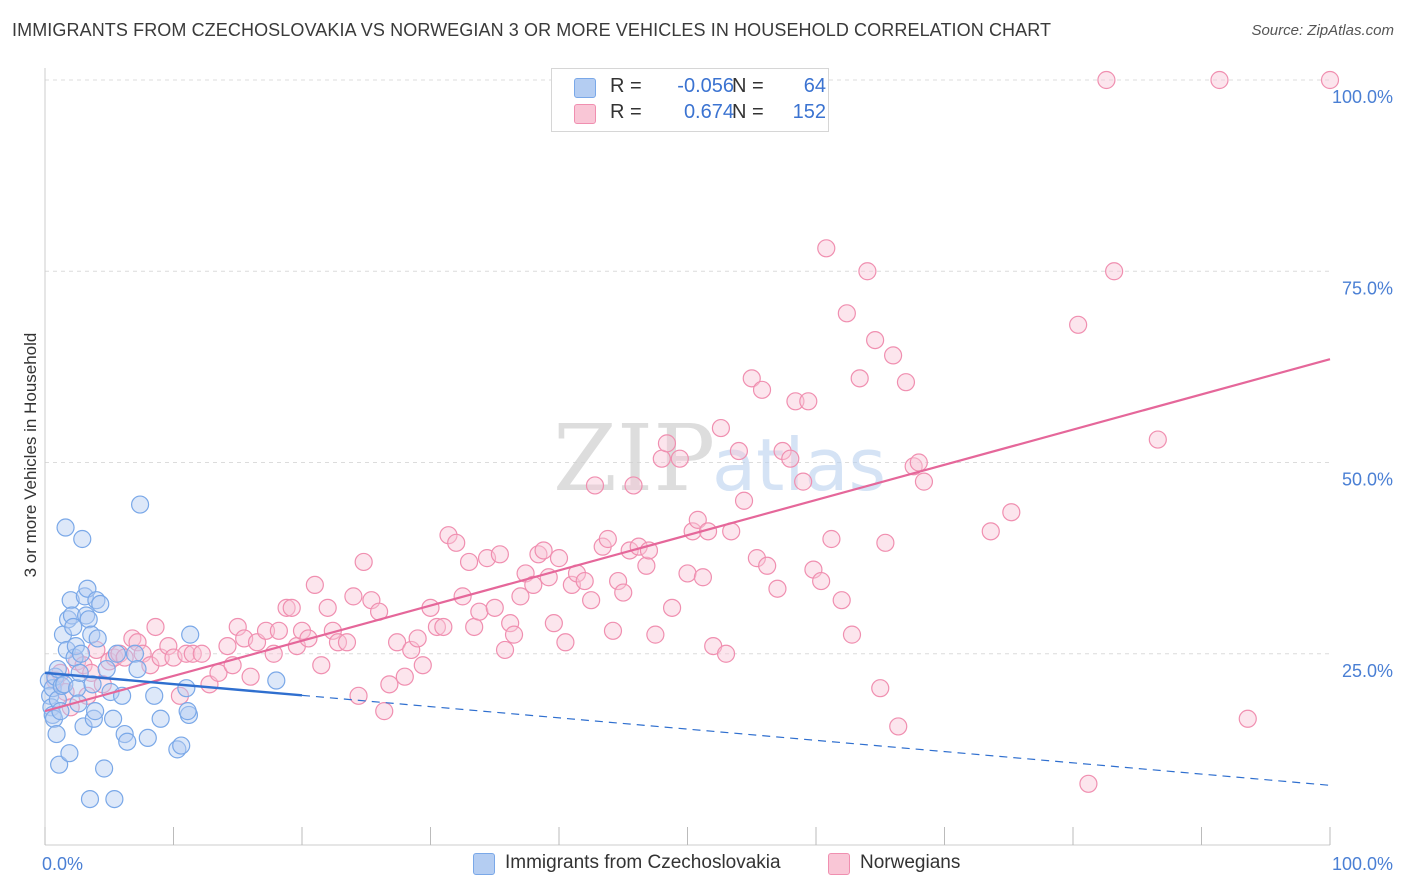 This screenshot has width=1406, height=892. Describe the element at coordinates (809, 112) in the screenshot. I see `legend-n-value: 152` at that location.